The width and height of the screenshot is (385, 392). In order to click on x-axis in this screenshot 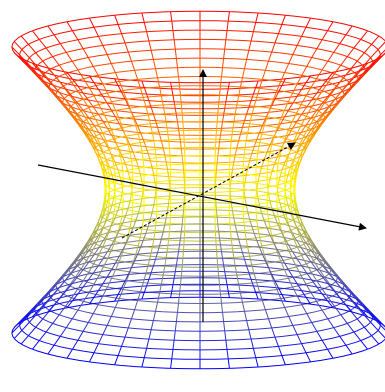, I will do `click(202, 197)`.